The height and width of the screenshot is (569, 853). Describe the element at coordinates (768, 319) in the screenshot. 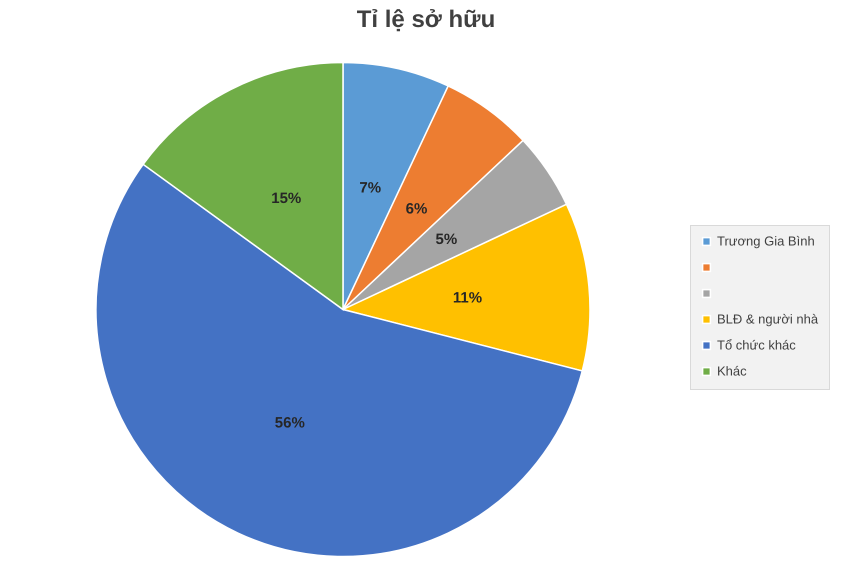

I see `legend-label: BLĐ & người nhà` at that location.